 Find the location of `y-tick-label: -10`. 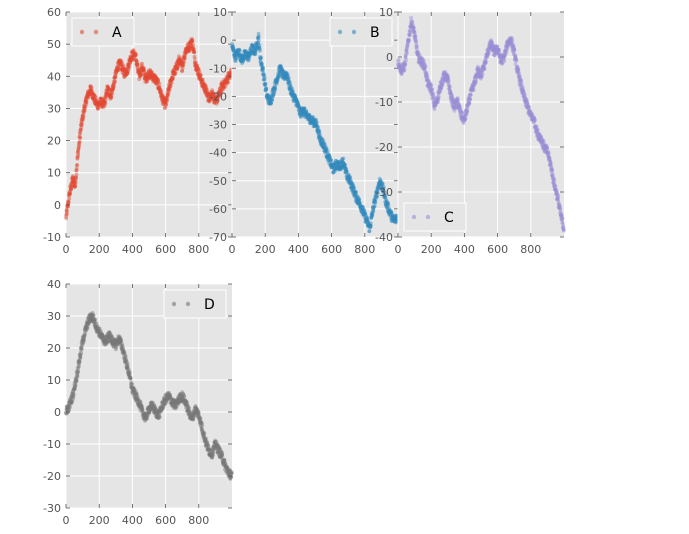

y-tick-label: -10 is located at coordinates (218, 68).